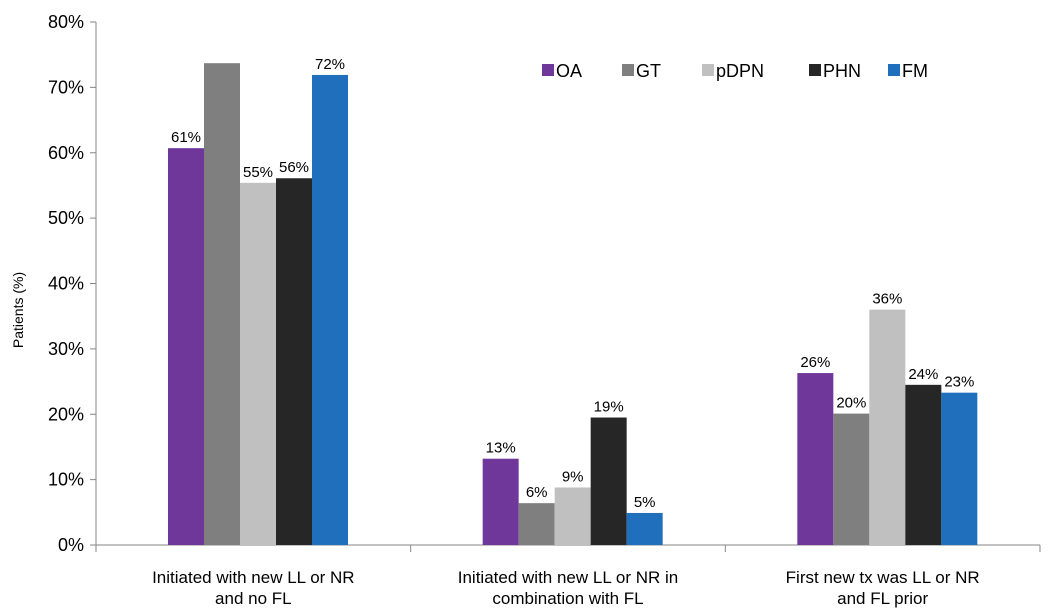 Image resolution: width=1050 pixels, height=609 pixels. Describe the element at coordinates (537, 492) in the screenshot. I see `data-label-gt-2: 6%` at that location.